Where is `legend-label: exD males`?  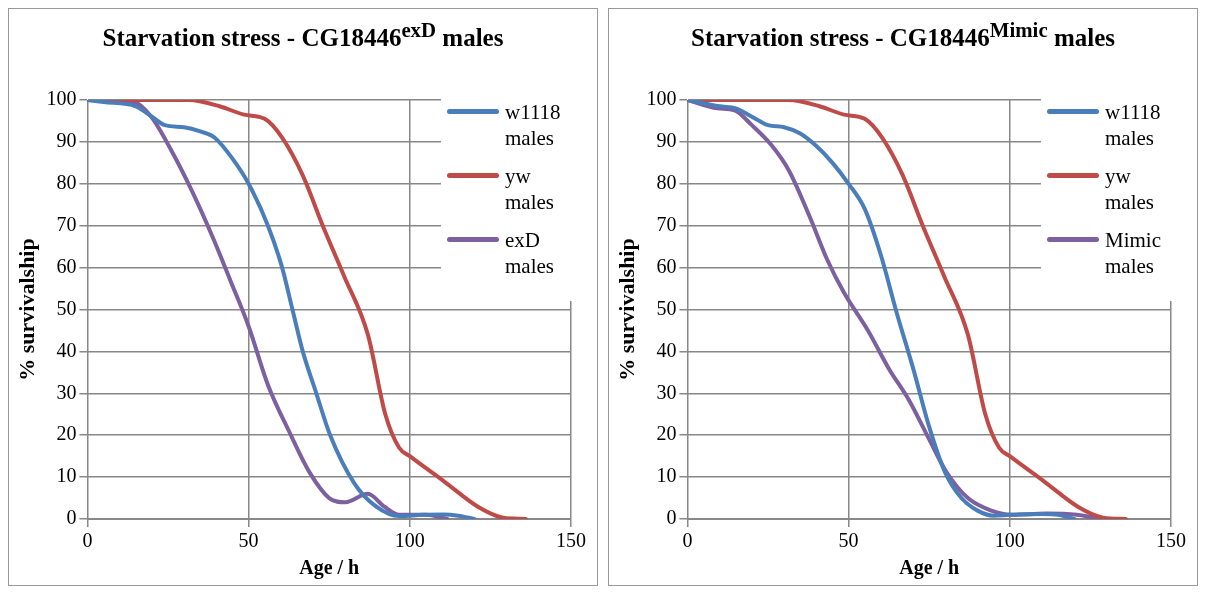 legend-label: exD males is located at coordinates (530, 253).